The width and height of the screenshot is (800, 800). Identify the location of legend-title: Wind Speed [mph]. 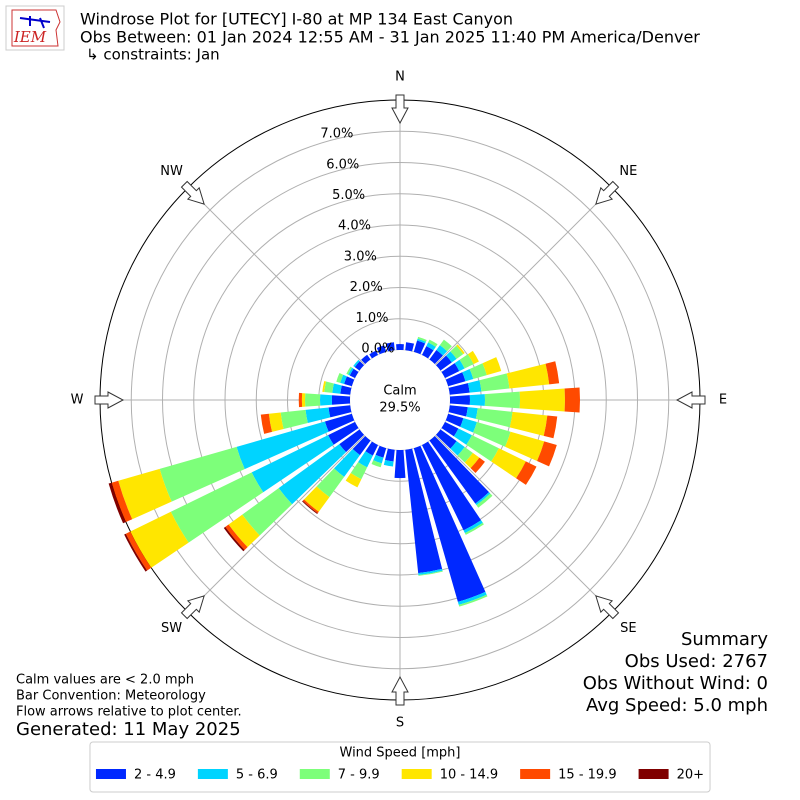
(400, 753).